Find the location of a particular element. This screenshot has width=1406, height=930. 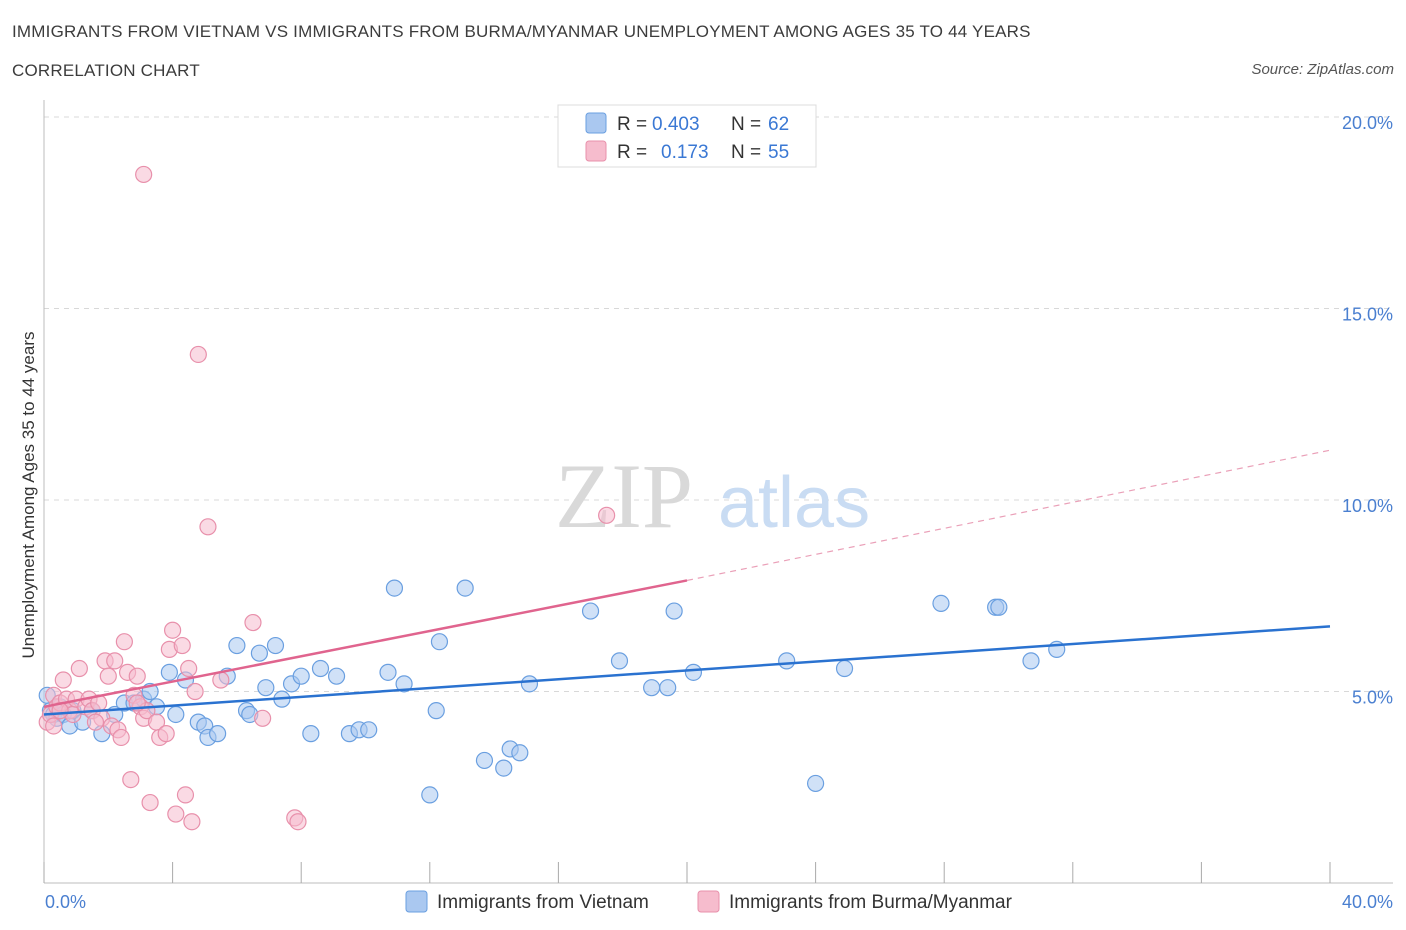

stats-legend: R = 0.403 N = 62 R = 0.173 N = 55 is located at coordinates (687, 136).